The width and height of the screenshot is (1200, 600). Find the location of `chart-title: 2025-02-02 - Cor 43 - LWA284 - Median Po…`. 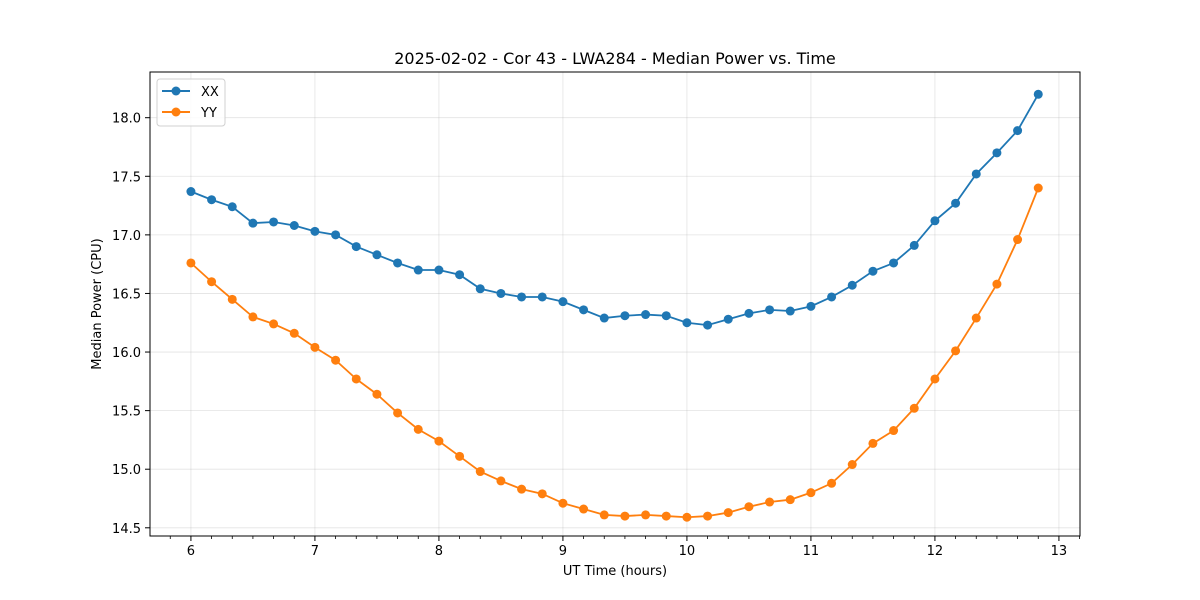

chart-title: 2025-02-02 - Cor 43 - LWA284 - Median Po… is located at coordinates (615, 58).